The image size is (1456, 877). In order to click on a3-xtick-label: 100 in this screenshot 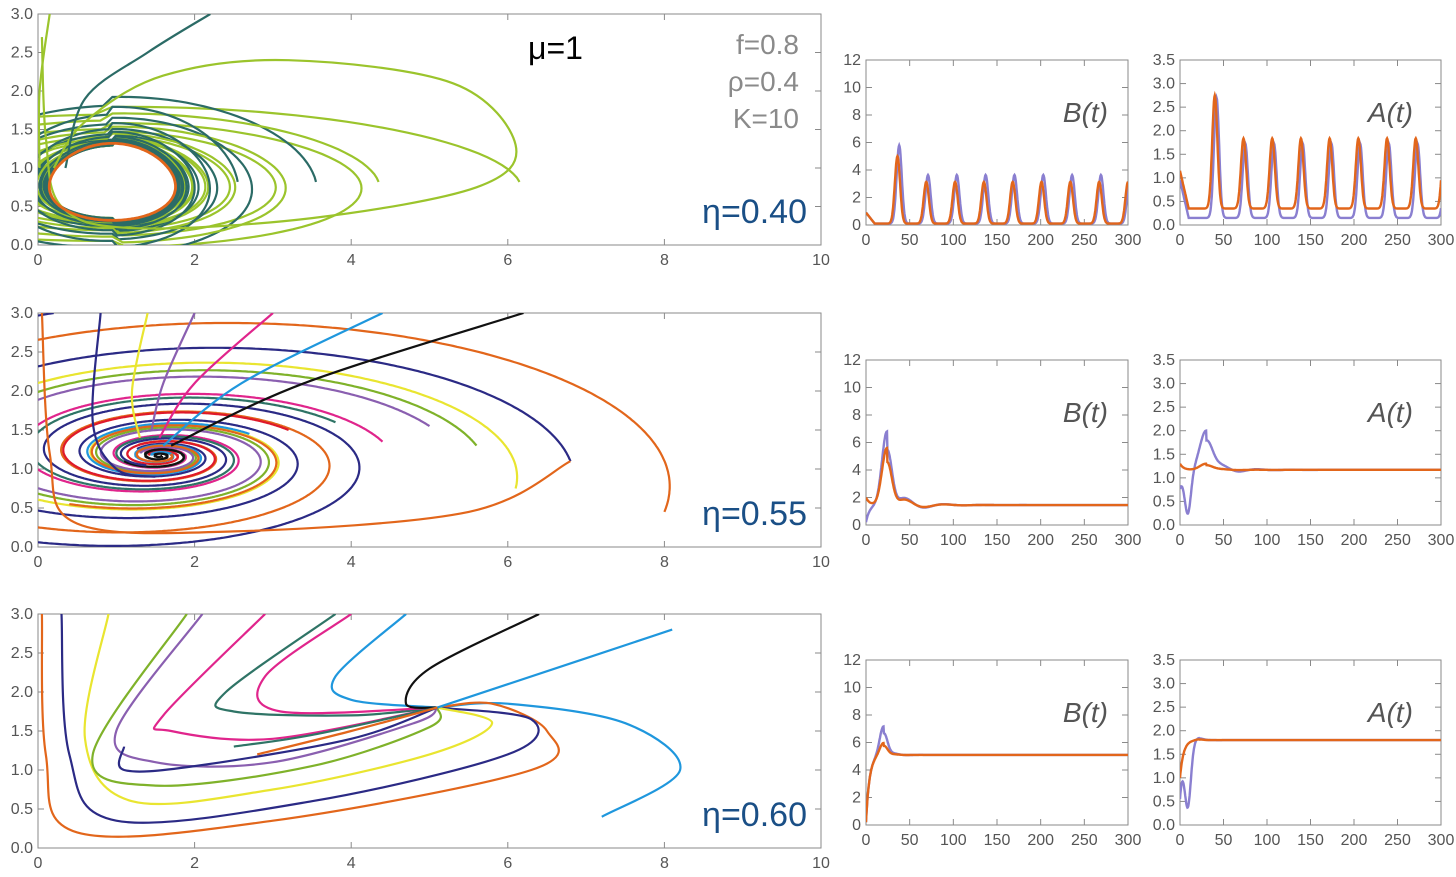, I will do `click(1267, 840)`.